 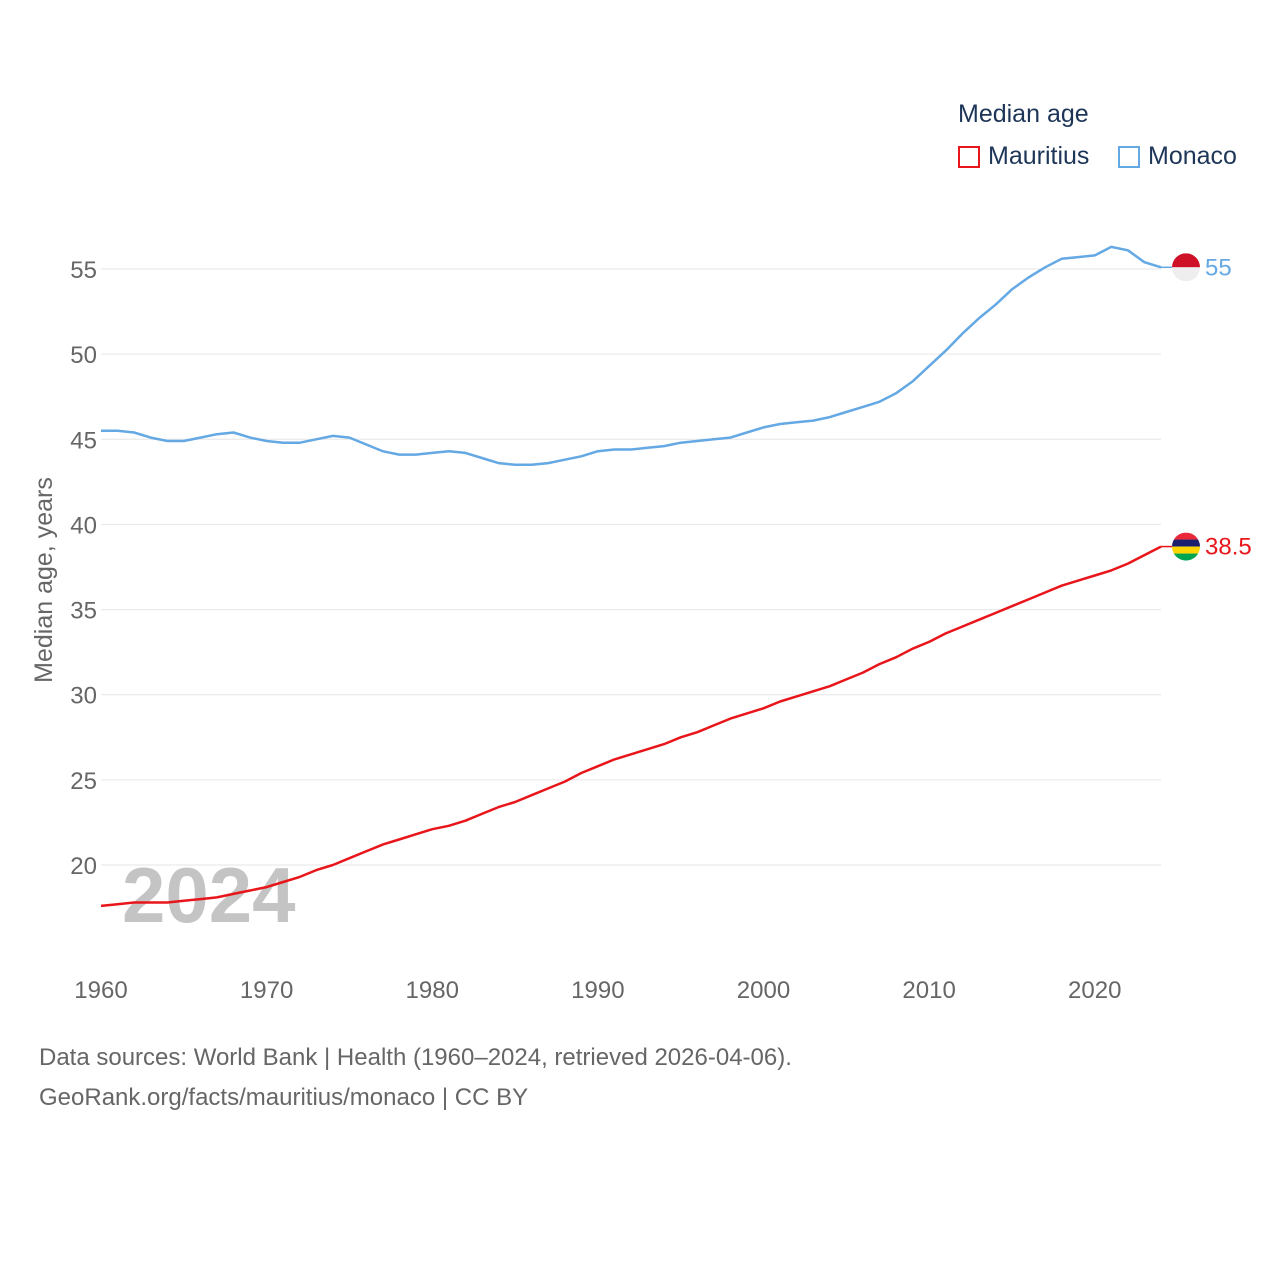 What do you see at coordinates (1023, 114) in the screenshot?
I see `legend-title: Median age` at bounding box center [1023, 114].